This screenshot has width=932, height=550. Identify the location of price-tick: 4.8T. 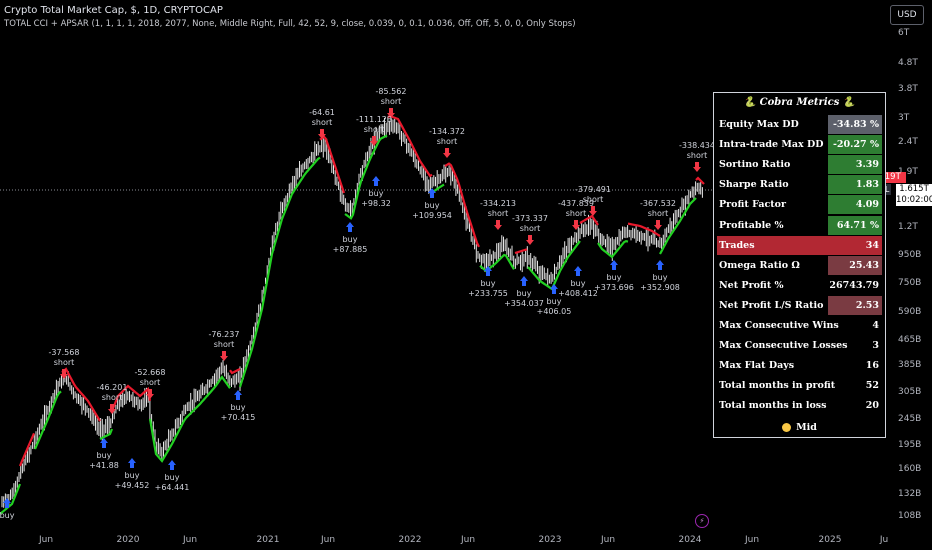
(908, 63).